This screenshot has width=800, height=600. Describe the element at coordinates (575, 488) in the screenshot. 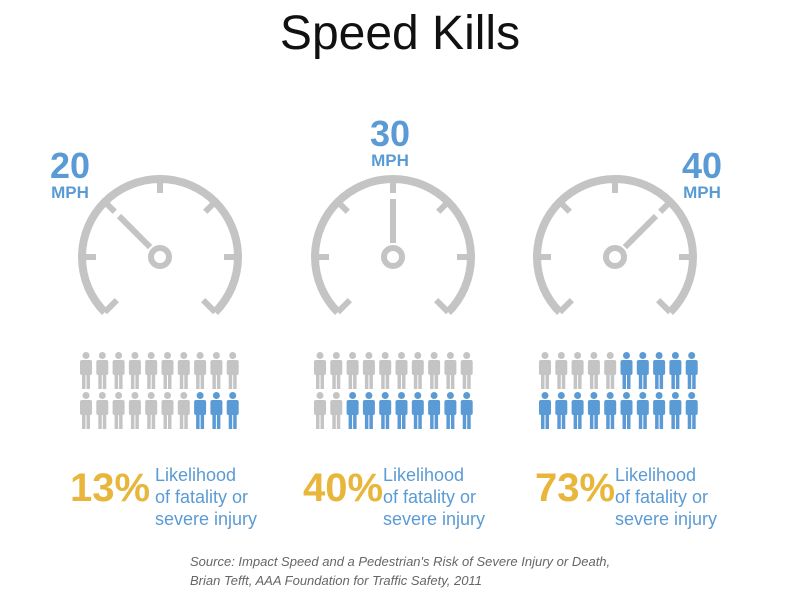

I see `percent-40mph: 73%` at that location.